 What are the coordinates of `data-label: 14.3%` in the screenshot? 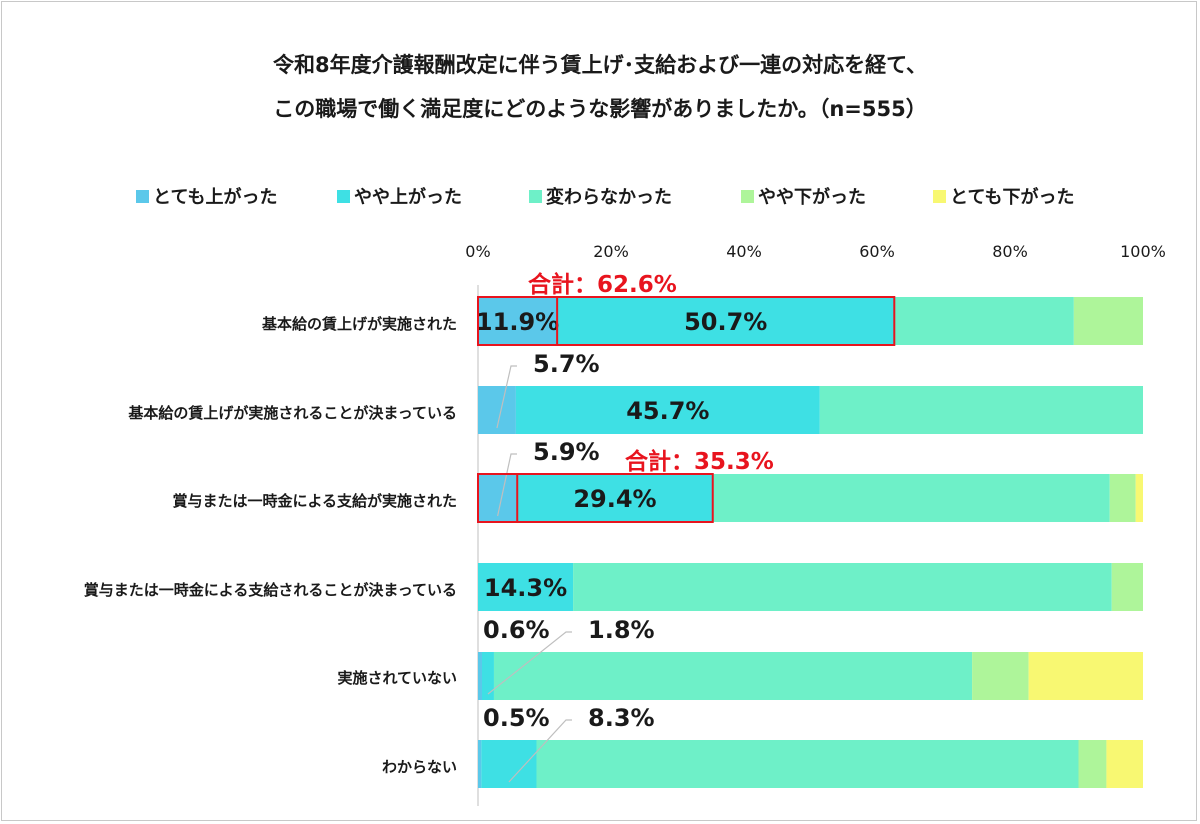 It's located at (525, 588).